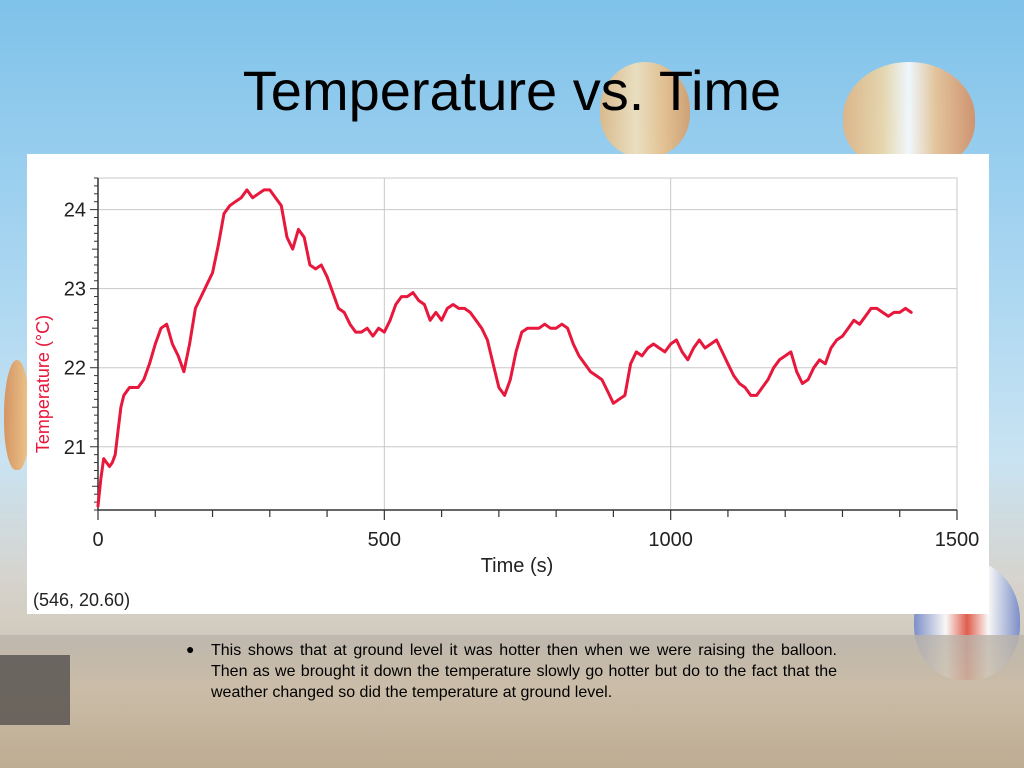 The image size is (1024, 768). What do you see at coordinates (75, 211) in the screenshot?
I see `y-tick-label: 24` at bounding box center [75, 211].